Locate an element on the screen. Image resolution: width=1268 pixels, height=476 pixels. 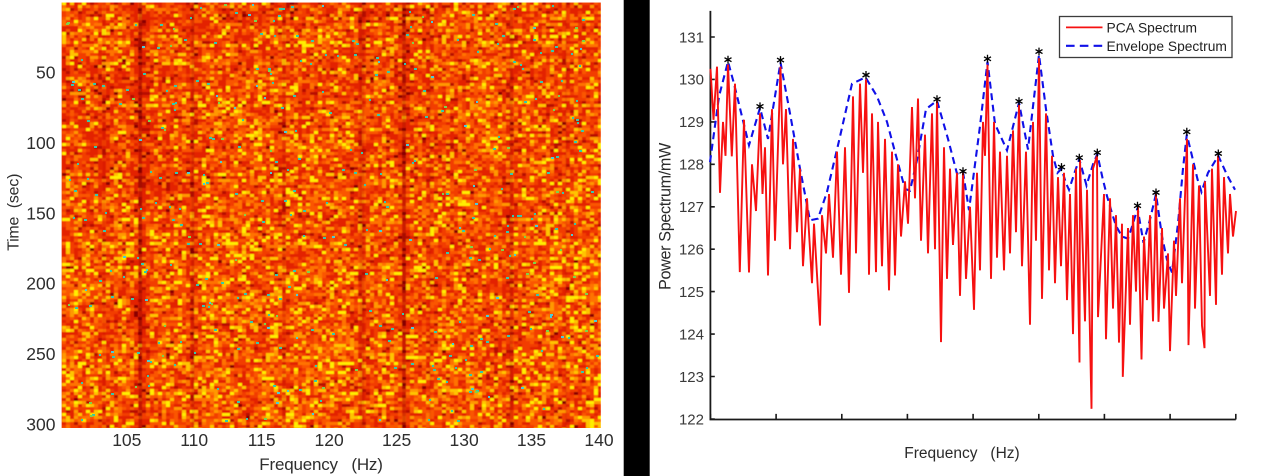
svg-text: 131 is located at coordinates (691, 37).